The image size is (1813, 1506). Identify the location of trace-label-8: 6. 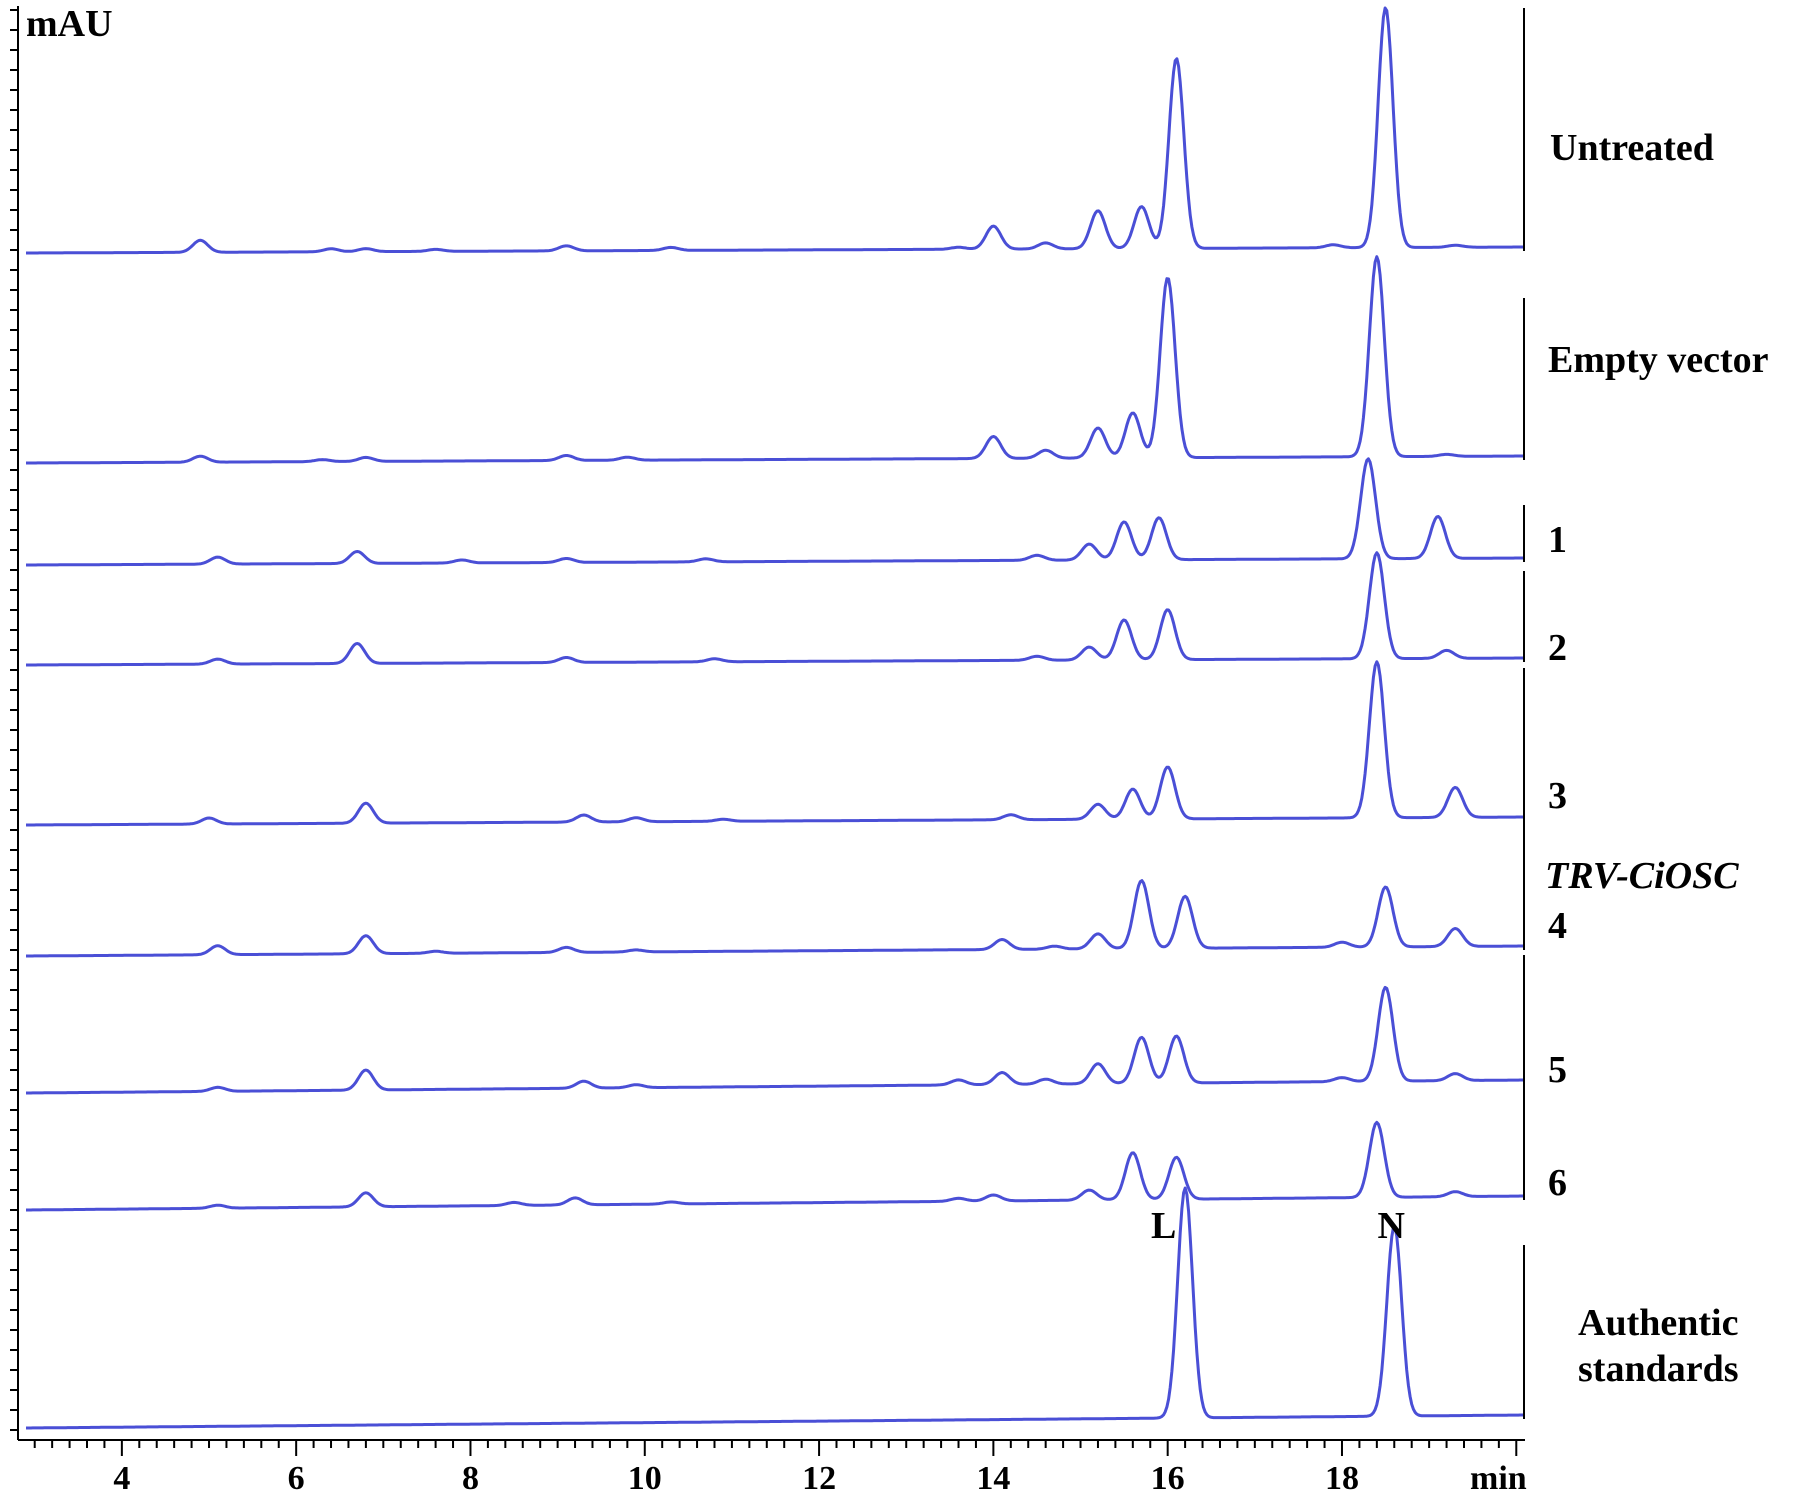
(1557, 1183).